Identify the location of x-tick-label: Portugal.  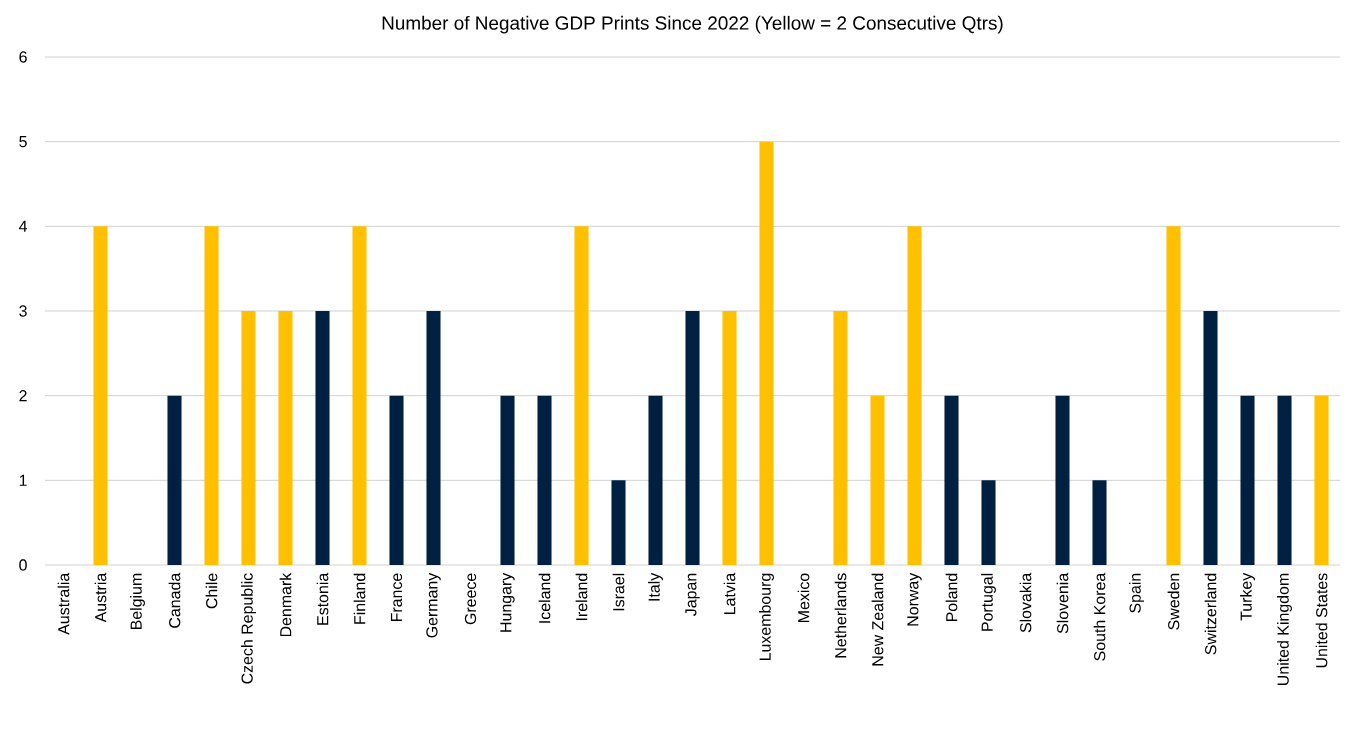
(988, 602).